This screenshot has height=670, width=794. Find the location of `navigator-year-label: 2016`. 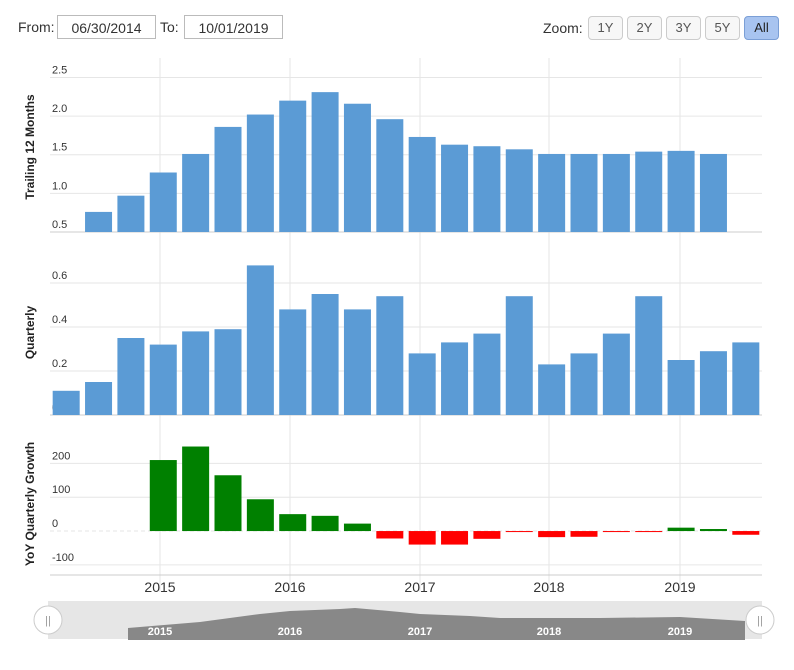

navigator-year-label: 2016 is located at coordinates (290, 632).